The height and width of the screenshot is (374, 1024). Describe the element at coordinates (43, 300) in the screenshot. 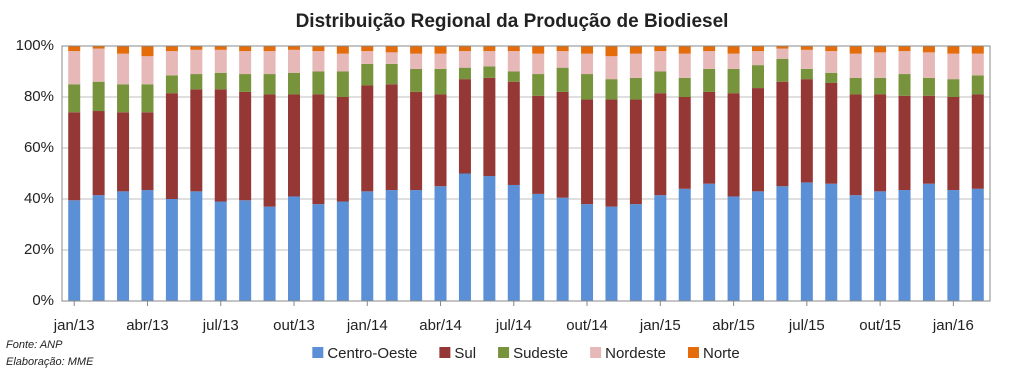

I see `y-tick-label: 0%` at that location.